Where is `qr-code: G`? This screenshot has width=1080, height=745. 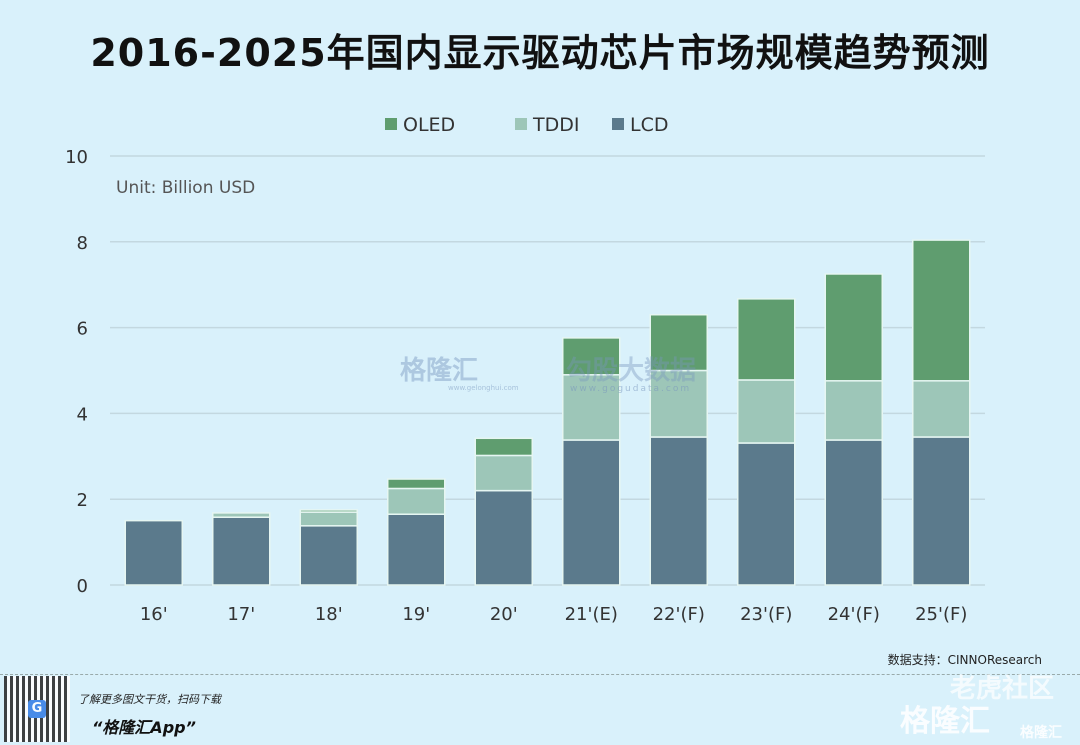
qr-code: G is located at coordinates (37, 709).